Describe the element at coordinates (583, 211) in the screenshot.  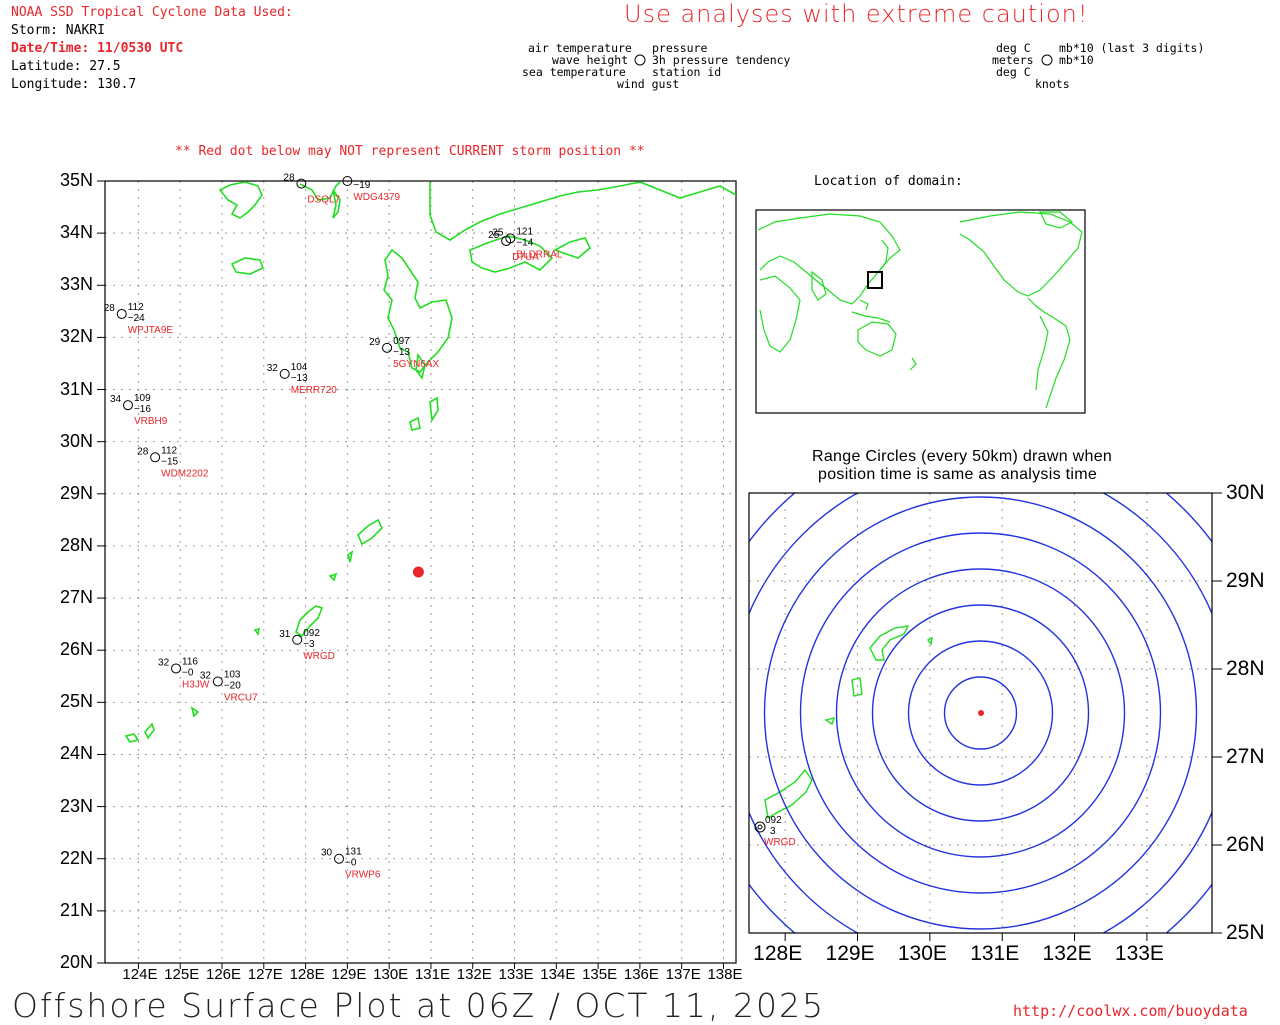
I see `honshu-coast` at that location.